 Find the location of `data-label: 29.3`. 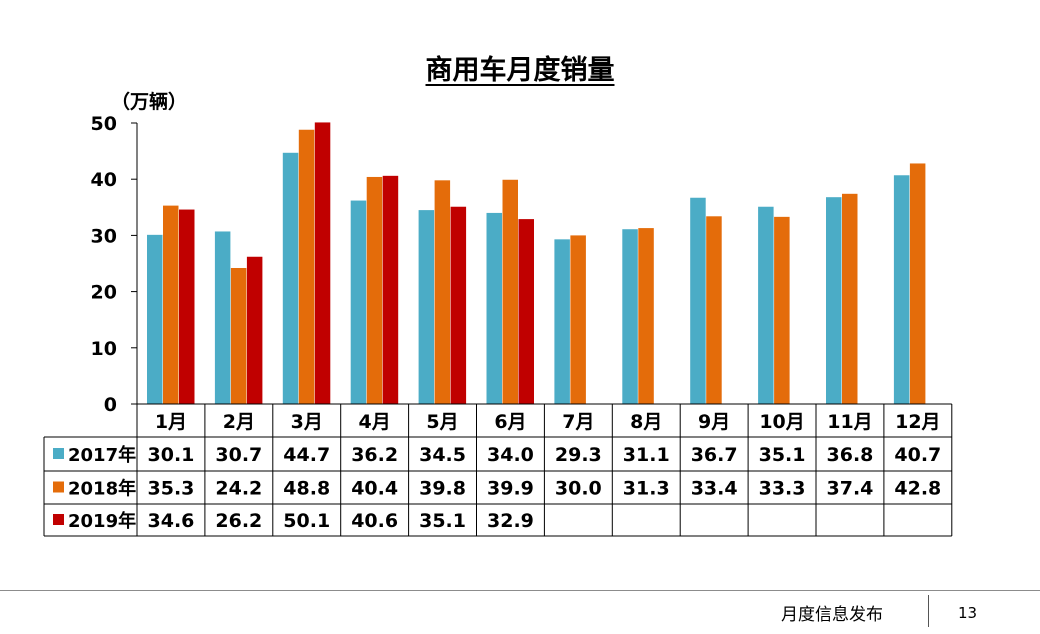

data-label: 29.3 is located at coordinates (578, 455).